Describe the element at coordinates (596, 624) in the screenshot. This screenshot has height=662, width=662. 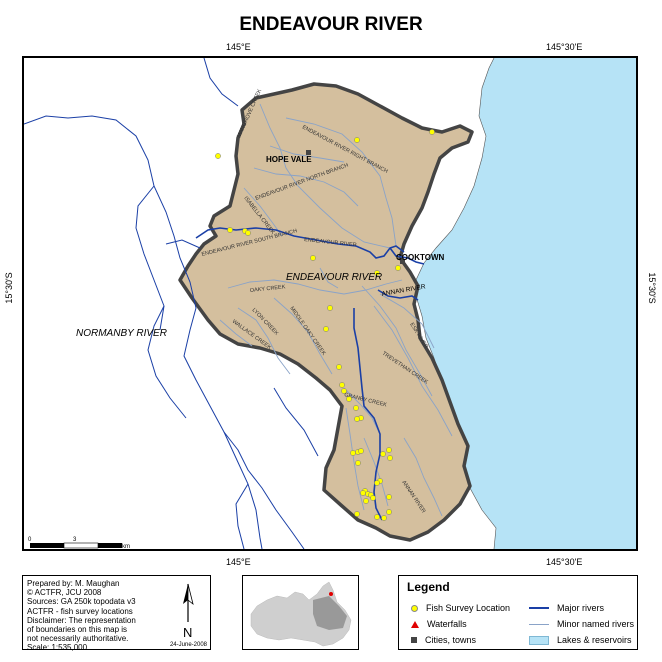
I see `legend-minor-label: Minor named rivers` at that location.